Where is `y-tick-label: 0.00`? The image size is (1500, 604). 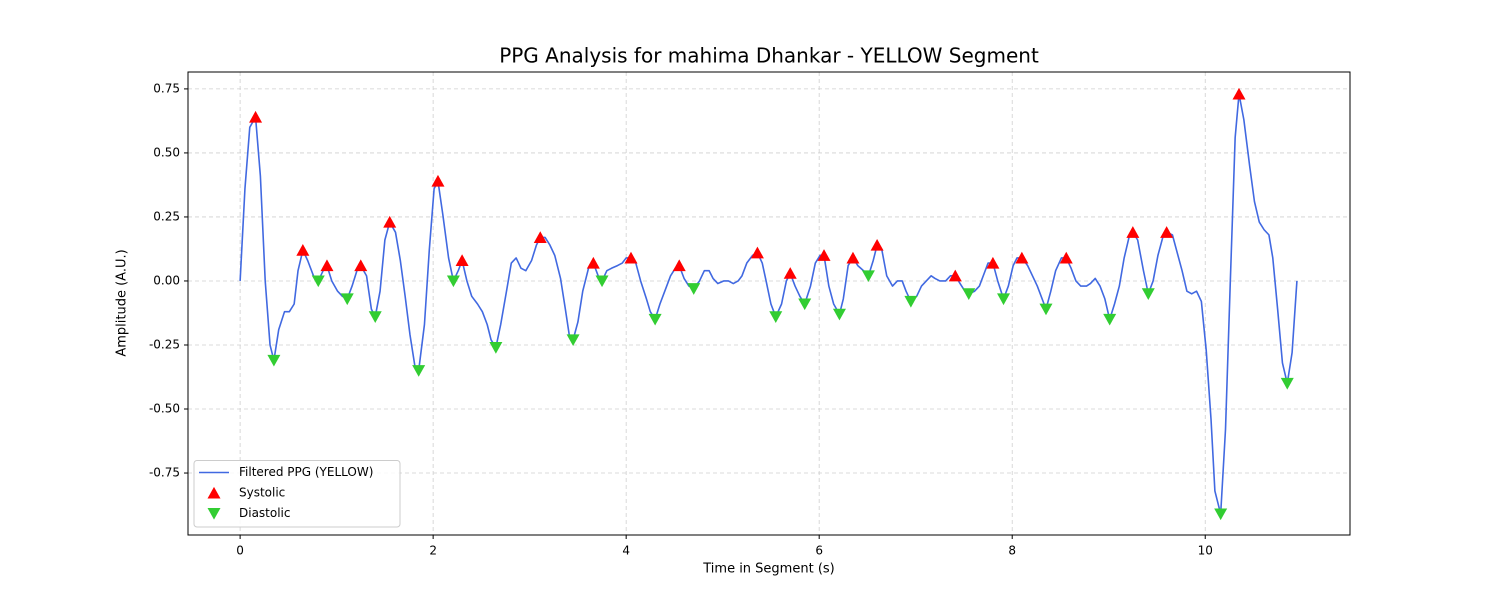
y-tick-label: 0.00 is located at coordinates (166, 280).